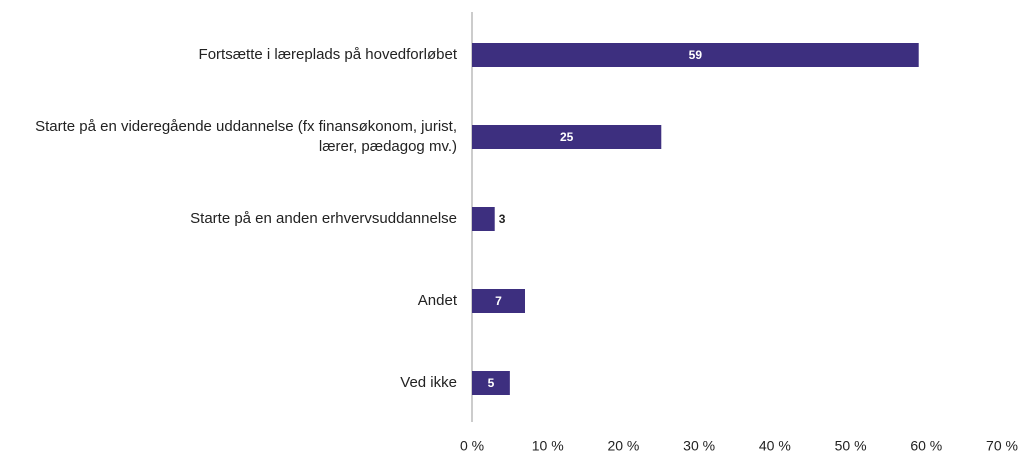  I want to click on x-tick-label: 60 %, so click(926, 446).